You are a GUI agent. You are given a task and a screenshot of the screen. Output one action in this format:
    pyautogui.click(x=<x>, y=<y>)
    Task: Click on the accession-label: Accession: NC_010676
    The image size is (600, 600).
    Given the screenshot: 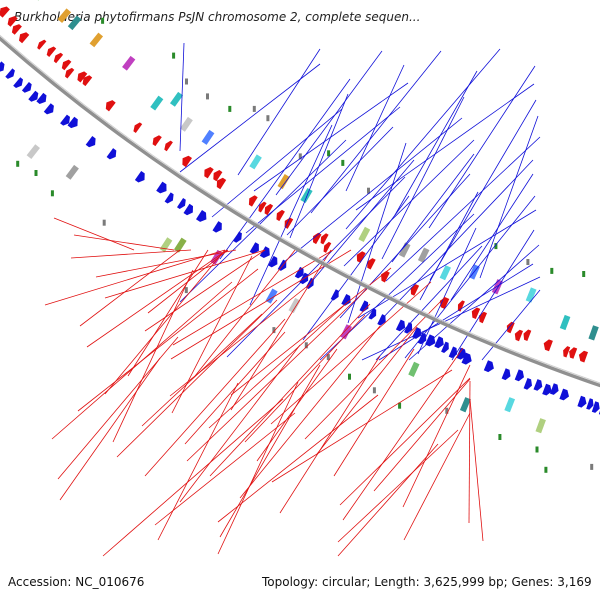 What is the action you would take?
    pyautogui.click(x=76, y=582)
    